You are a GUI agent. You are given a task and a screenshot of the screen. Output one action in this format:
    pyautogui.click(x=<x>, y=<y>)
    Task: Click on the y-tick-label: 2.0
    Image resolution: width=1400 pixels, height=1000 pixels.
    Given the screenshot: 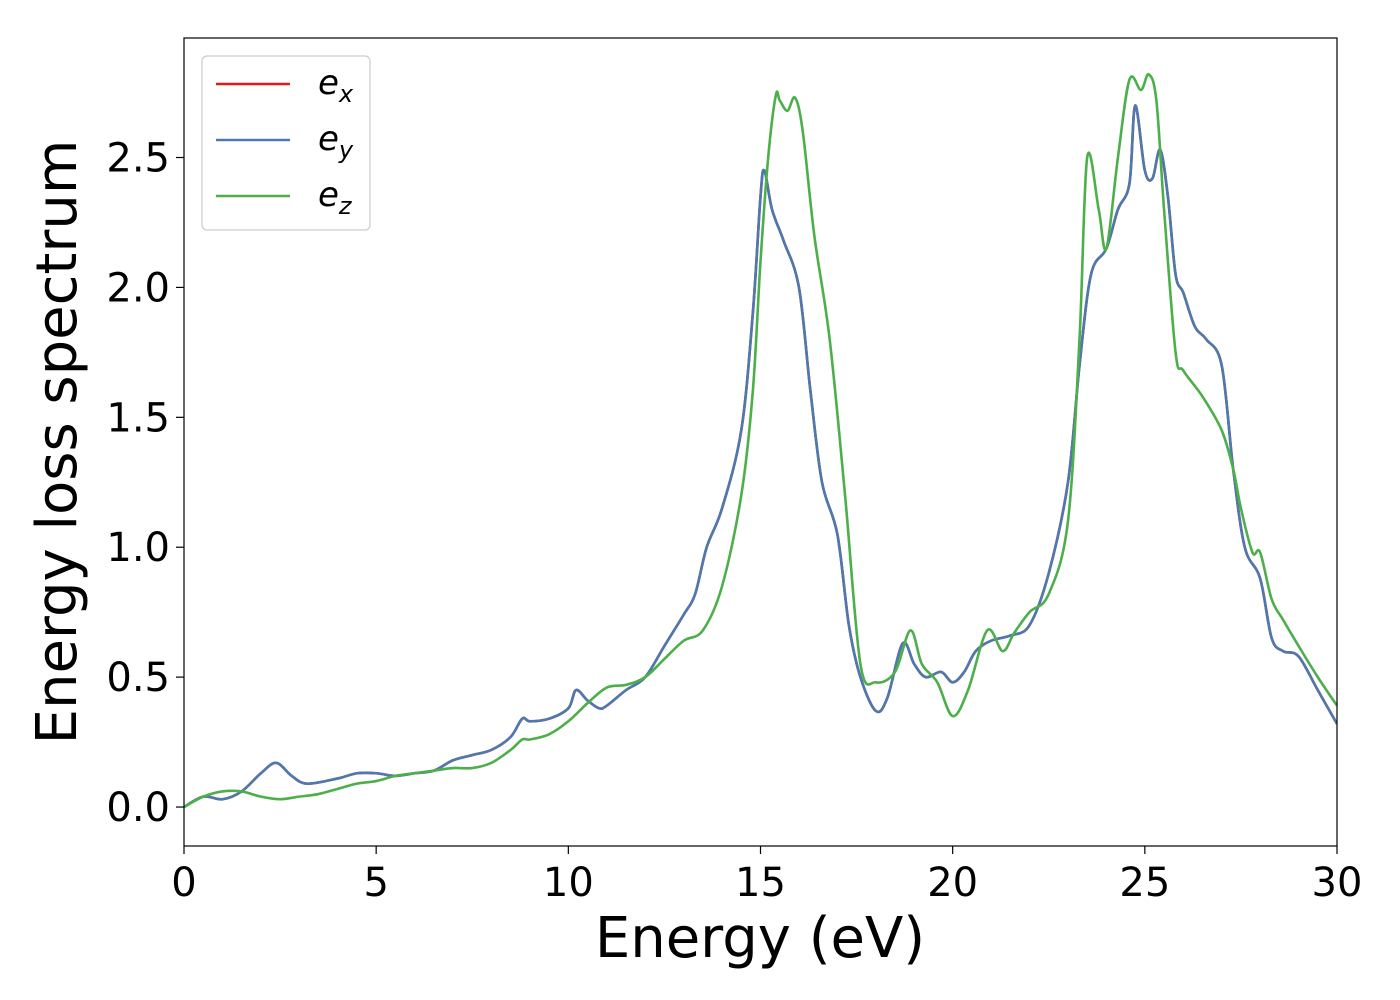 What is the action you would take?
    pyautogui.click(x=138, y=288)
    